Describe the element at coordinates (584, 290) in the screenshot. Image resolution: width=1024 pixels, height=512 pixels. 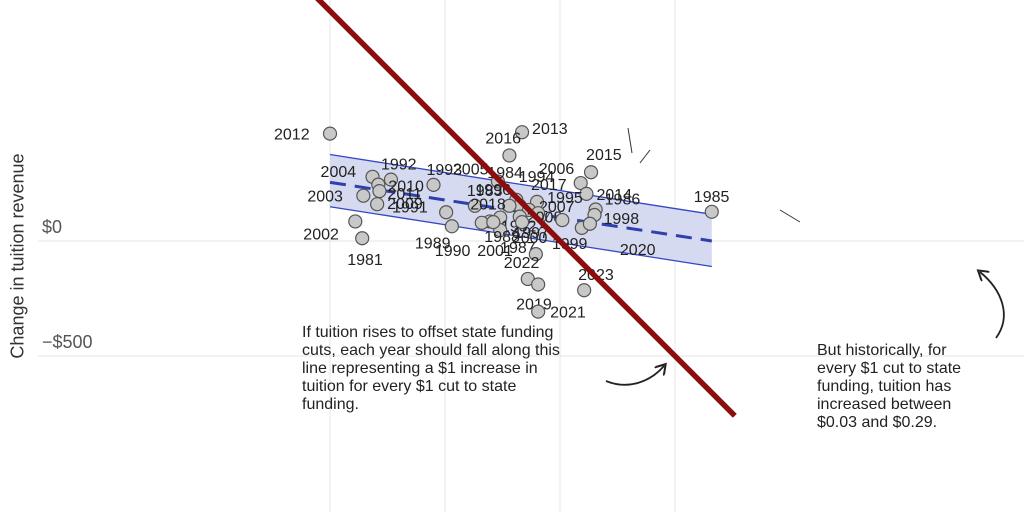
I see `point-2023` at that location.